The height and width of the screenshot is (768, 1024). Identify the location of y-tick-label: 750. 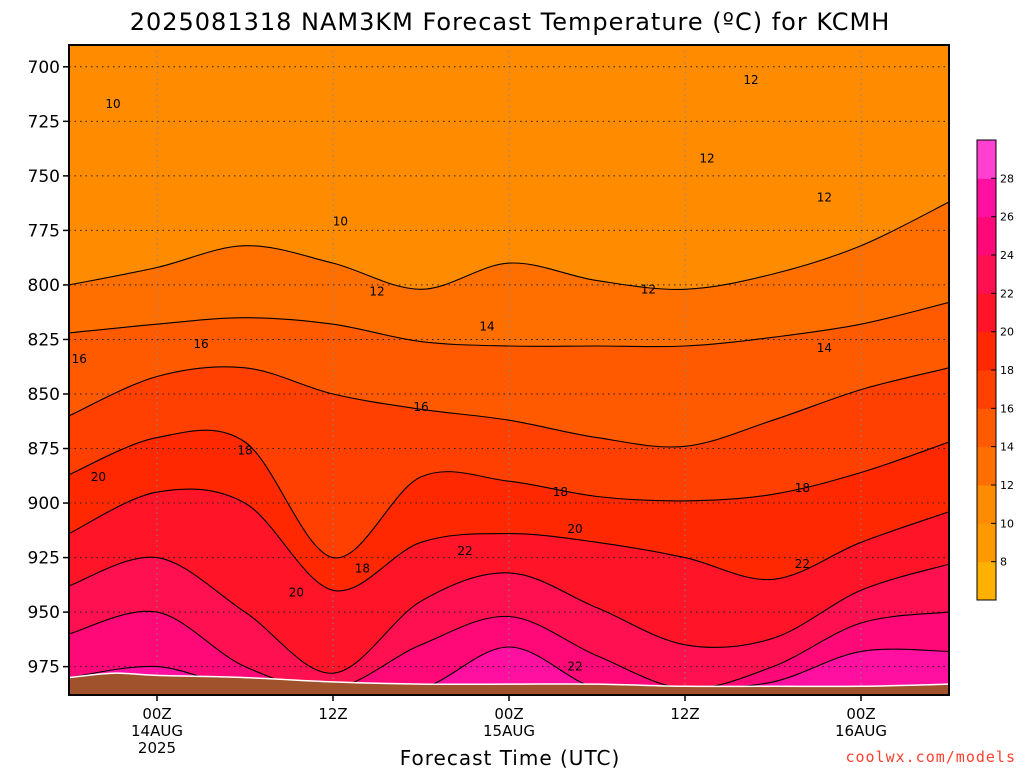
(44, 177).